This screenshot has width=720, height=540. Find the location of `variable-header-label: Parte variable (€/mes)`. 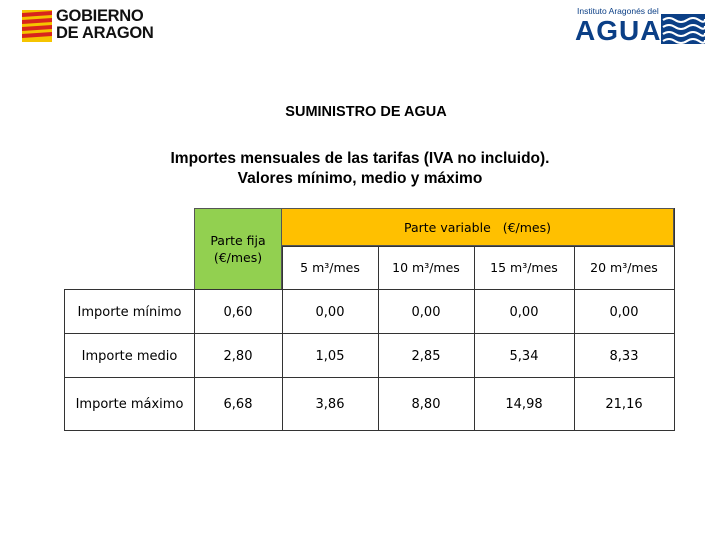

variable-header-label: Parte variable (€/mes) is located at coordinates (477, 227).